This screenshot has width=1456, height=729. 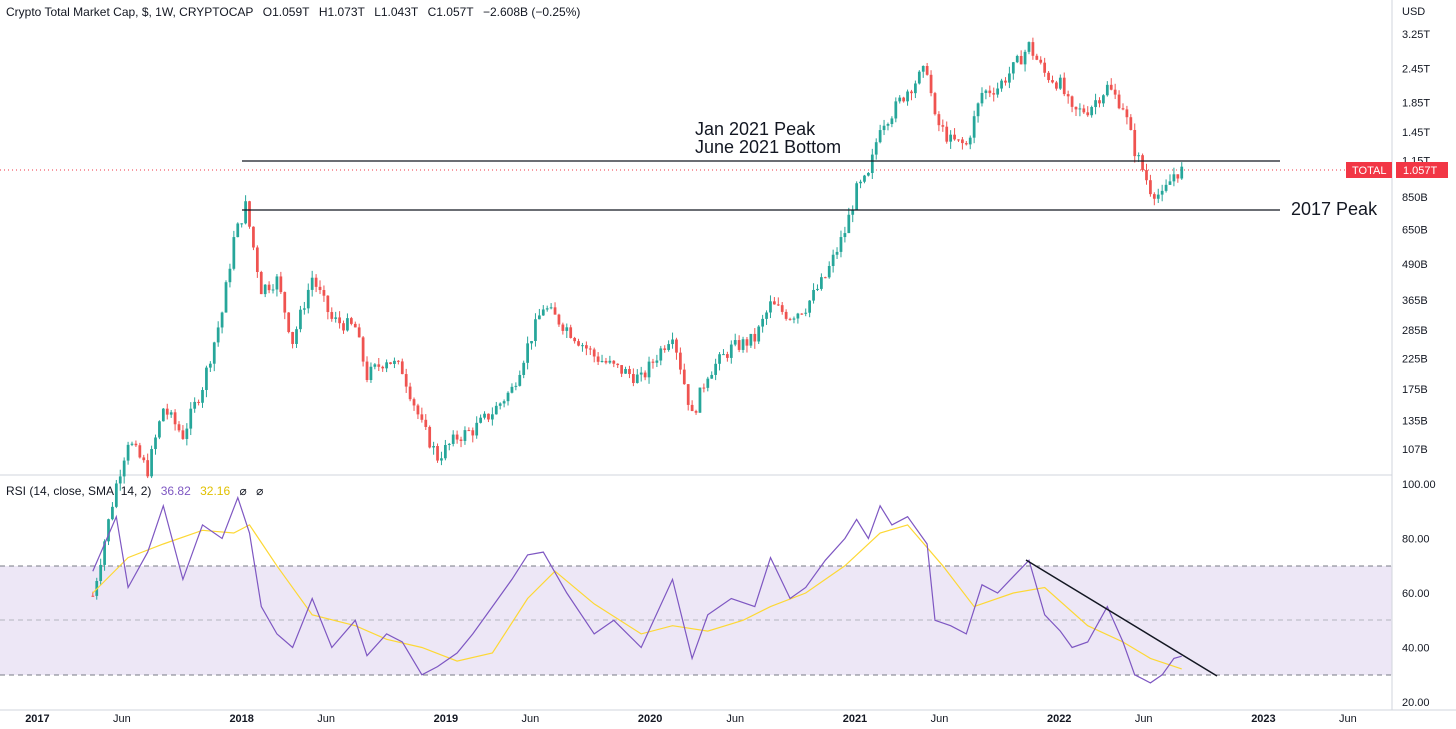 What do you see at coordinates (1416, 703) in the screenshot?
I see `rsi-tick-label: 20.00` at bounding box center [1416, 703].